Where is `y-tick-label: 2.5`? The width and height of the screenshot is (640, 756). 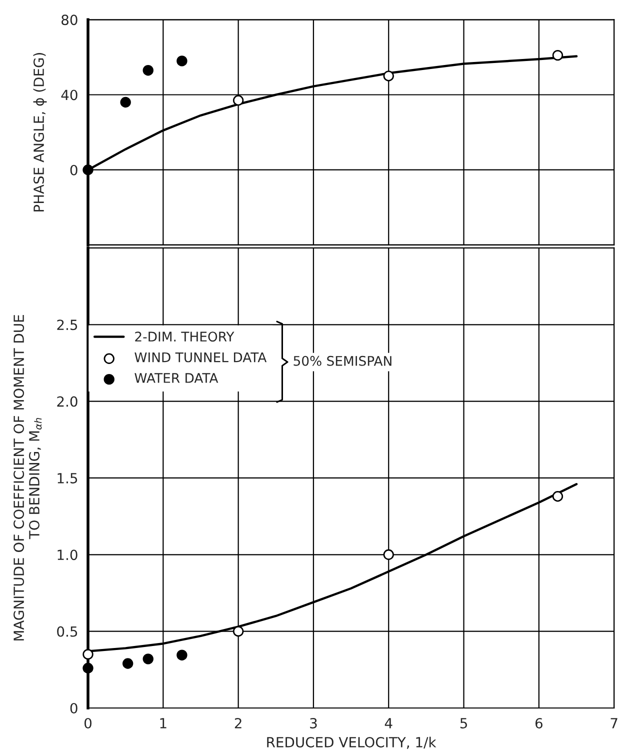
y-tick-label: 2.5 is located at coordinates (67, 325).